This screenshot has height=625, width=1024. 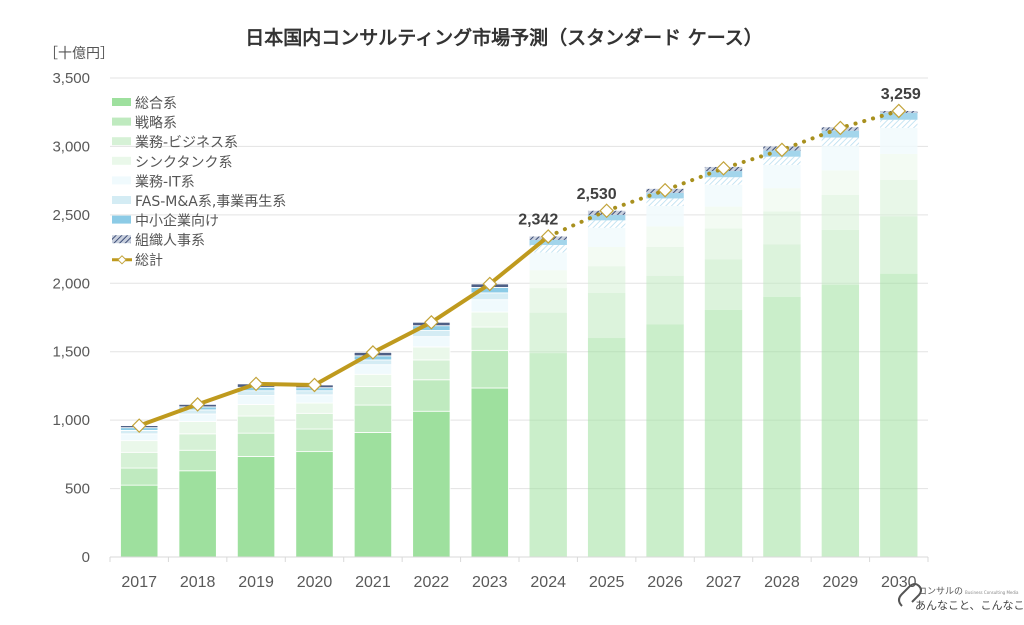 I want to click on bar-stack-2023, so click(x=489, y=420).